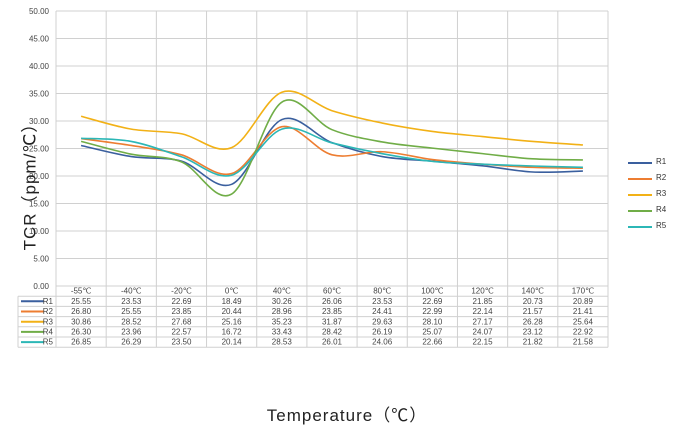 The height and width of the screenshot is (427, 694). Describe the element at coordinates (41, 259) in the screenshot. I see `y-tick-label: 5.00` at that location.